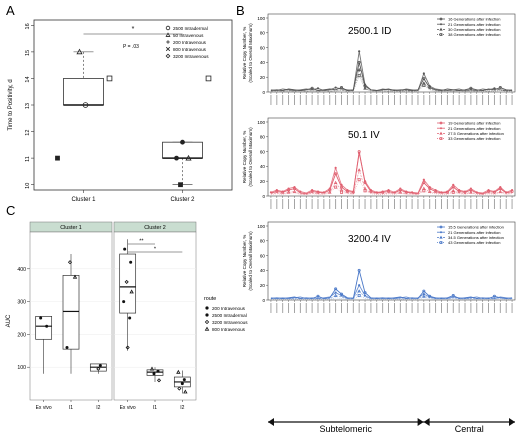  Describe the element at coordinates (11, 104) in the screenshot. I see `y-axis-label: Time to Positivity, d` at that location.